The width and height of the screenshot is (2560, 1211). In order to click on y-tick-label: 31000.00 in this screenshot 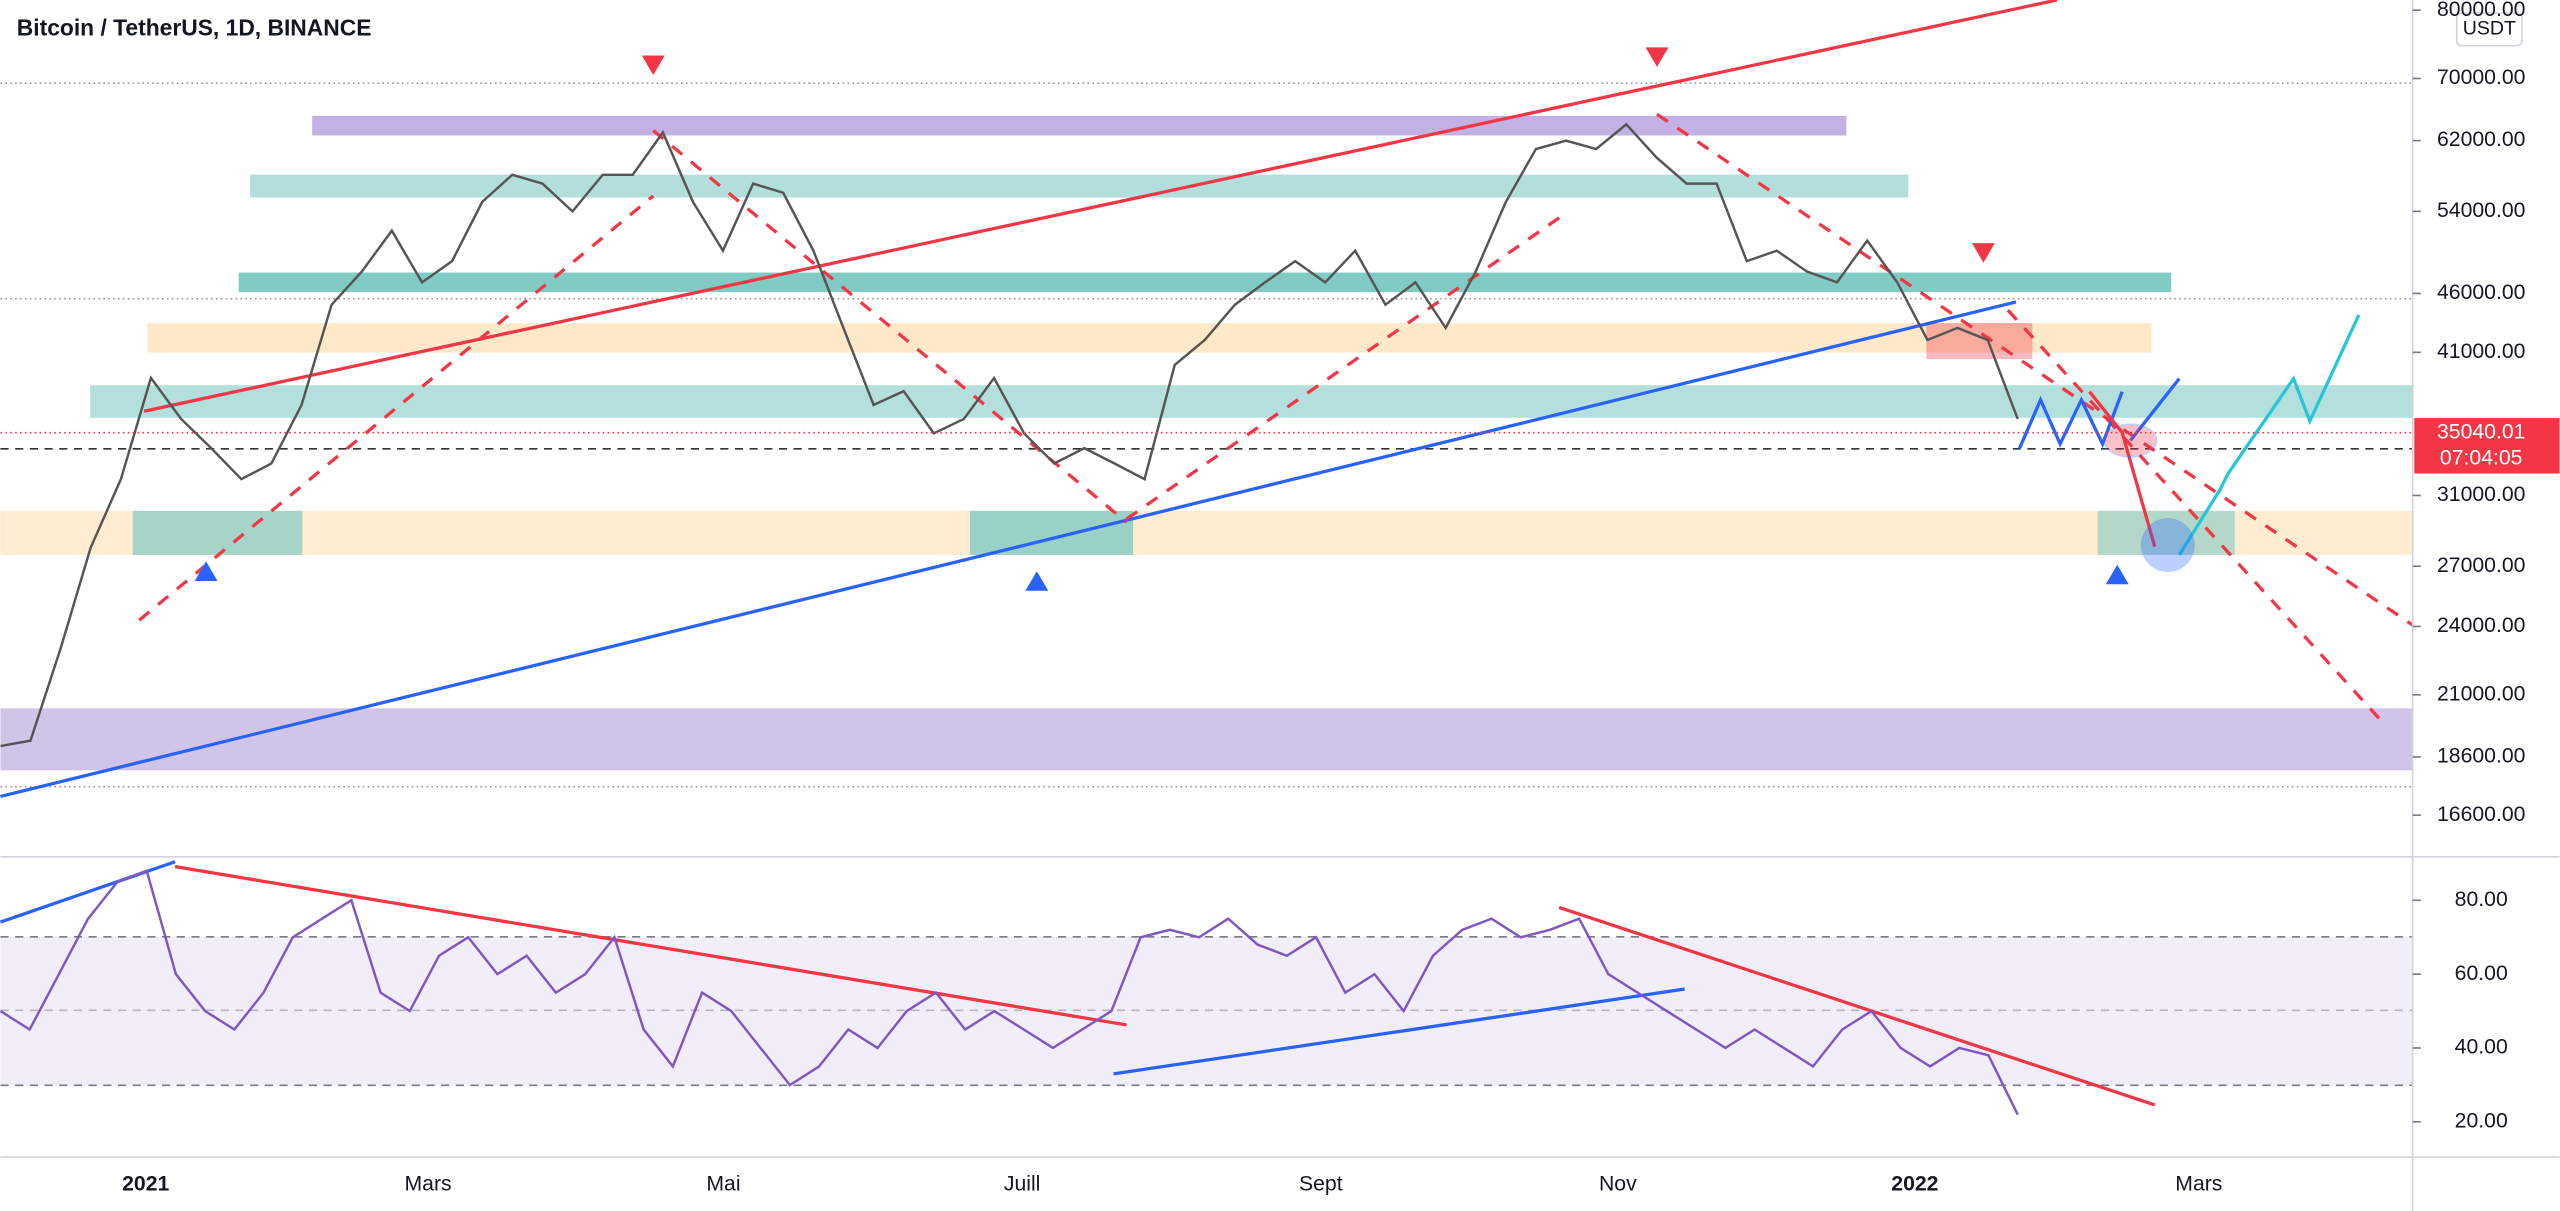, I will do `click(2481, 494)`.